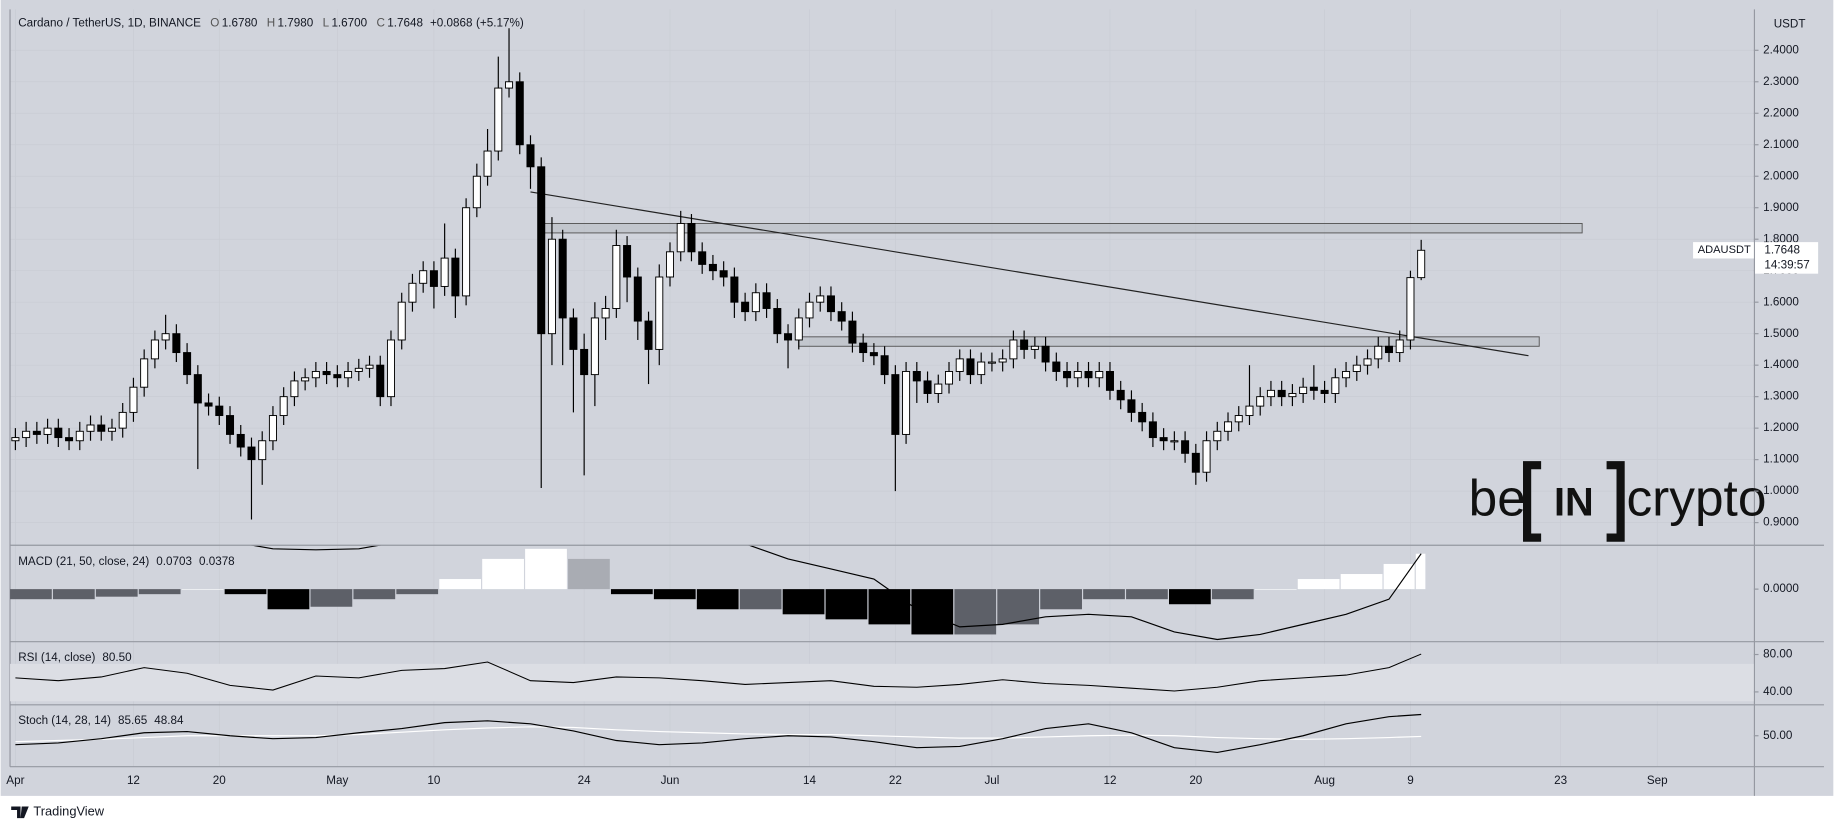  I want to click on stoch-k-line, so click(718, 733).